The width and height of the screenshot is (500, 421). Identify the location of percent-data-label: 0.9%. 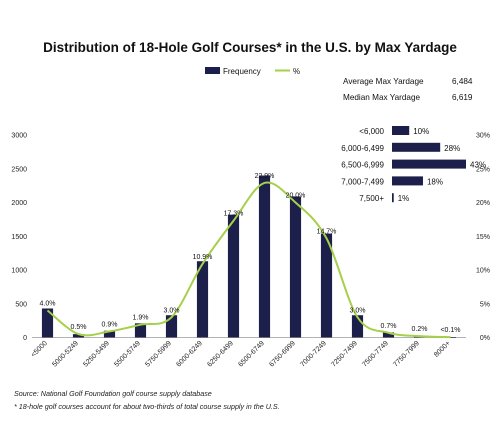
(110, 324).